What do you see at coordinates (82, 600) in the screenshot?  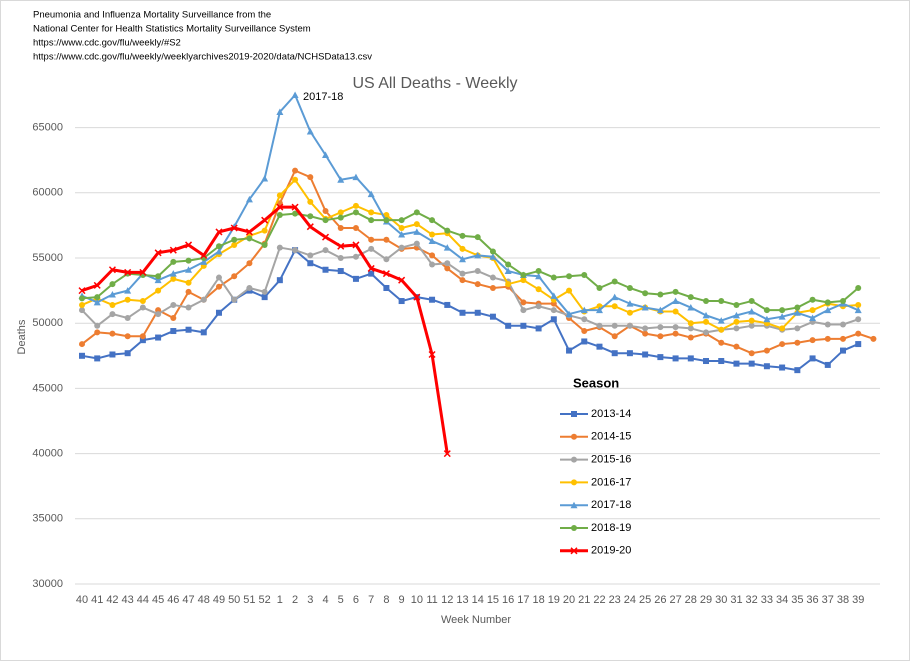 I see `x-tick-label: 40` at bounding box center [82, 600].